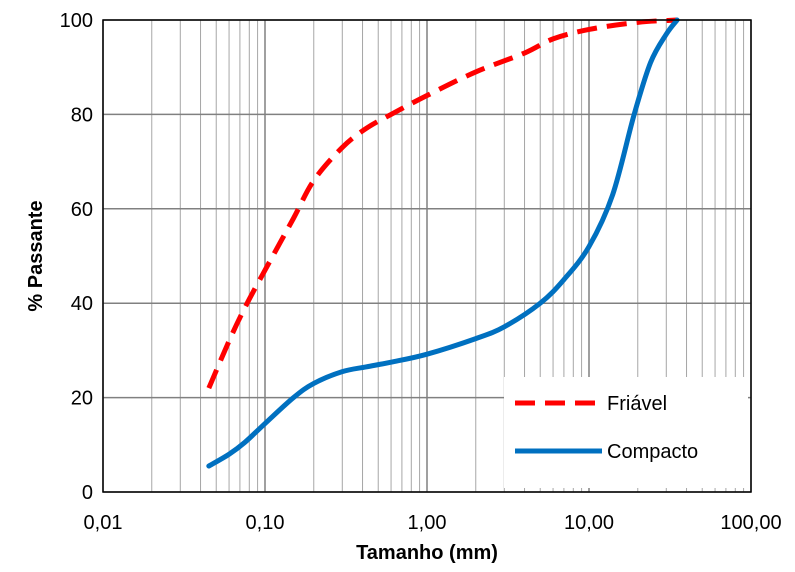 This screenshot has height=572, width=795. What do you see at coordinates (652, 452) in the screenshot?
I see `legend-label-compacto: Compacto` at bounding box center [652, 452].